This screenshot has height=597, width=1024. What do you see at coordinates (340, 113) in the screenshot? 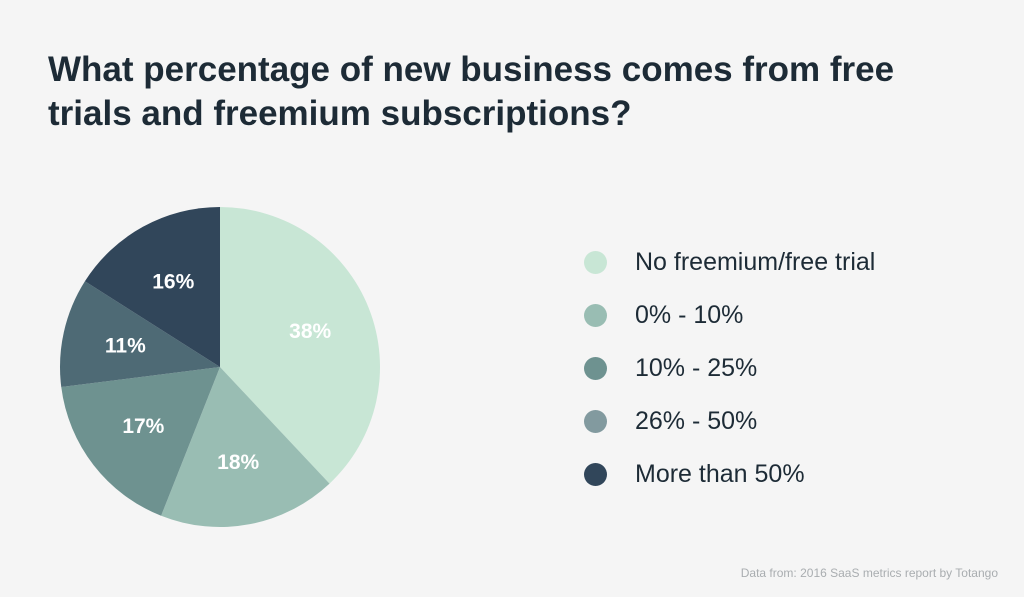
I see `chart-title-line-2: trials and freemium subscriptions?` at bounding box center [340, 113].